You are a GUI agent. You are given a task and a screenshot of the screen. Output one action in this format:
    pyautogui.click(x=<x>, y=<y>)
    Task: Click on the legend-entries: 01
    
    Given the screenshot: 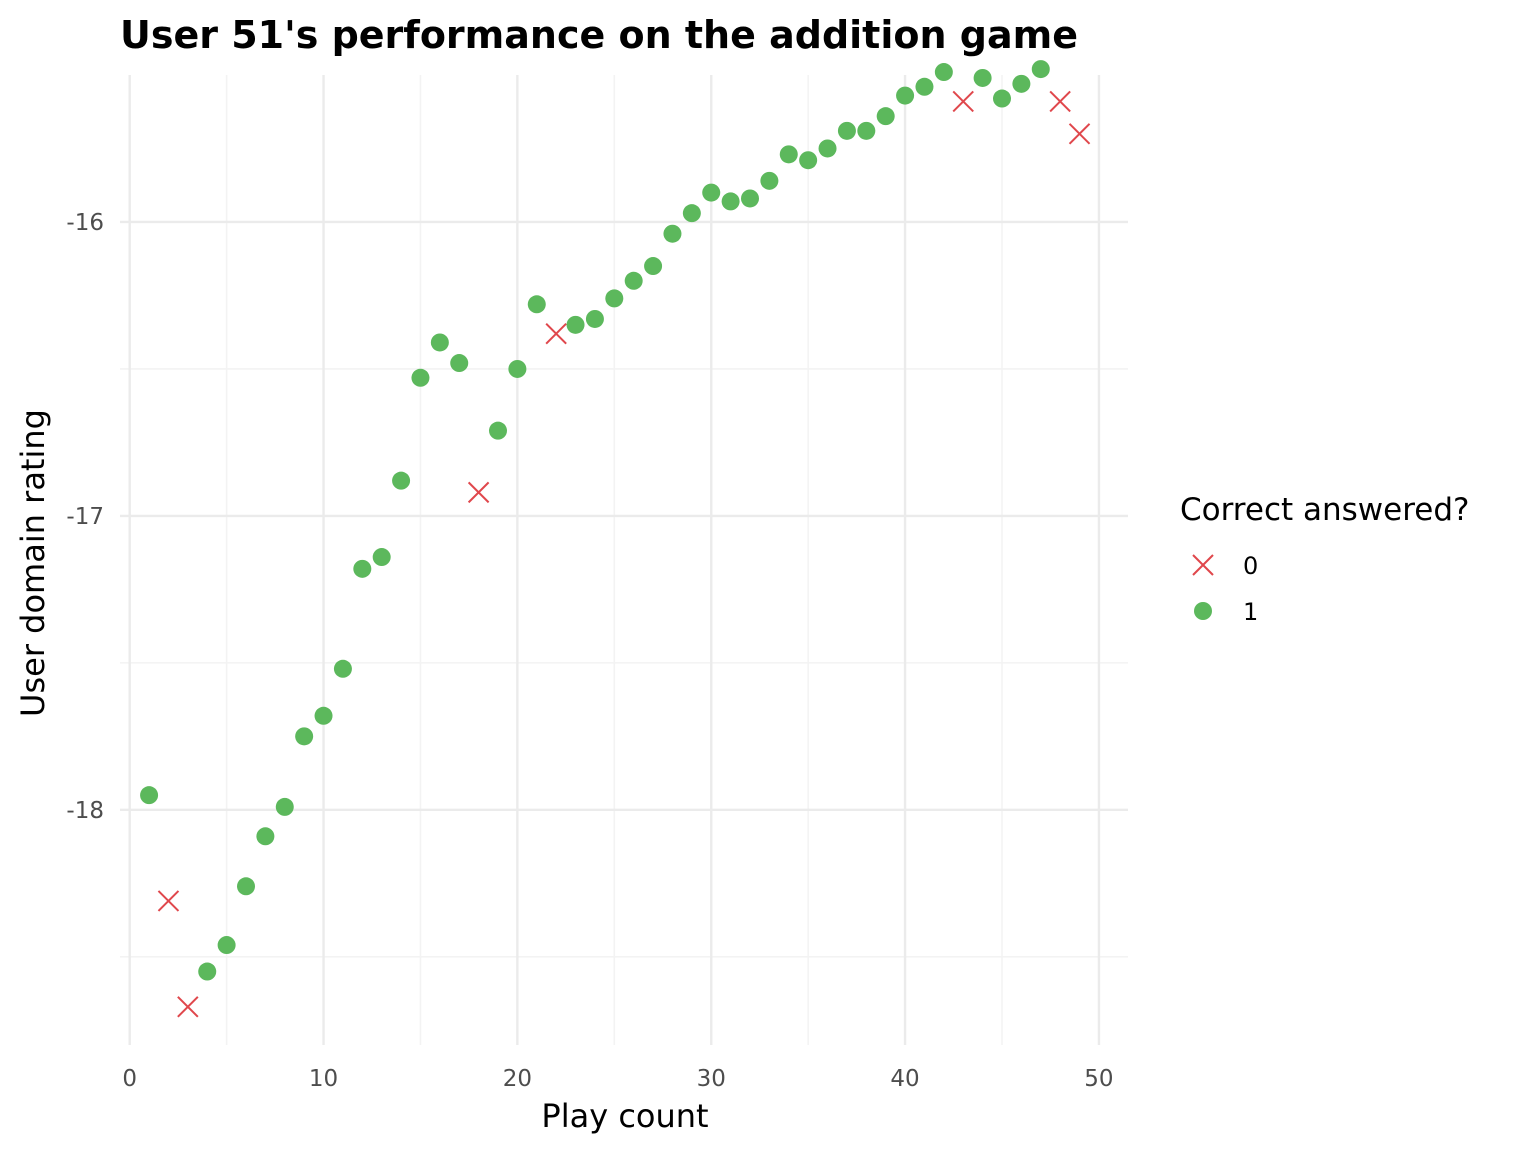 What is the action you would take?
    pyautogui.click(x=1225, y=589)
    